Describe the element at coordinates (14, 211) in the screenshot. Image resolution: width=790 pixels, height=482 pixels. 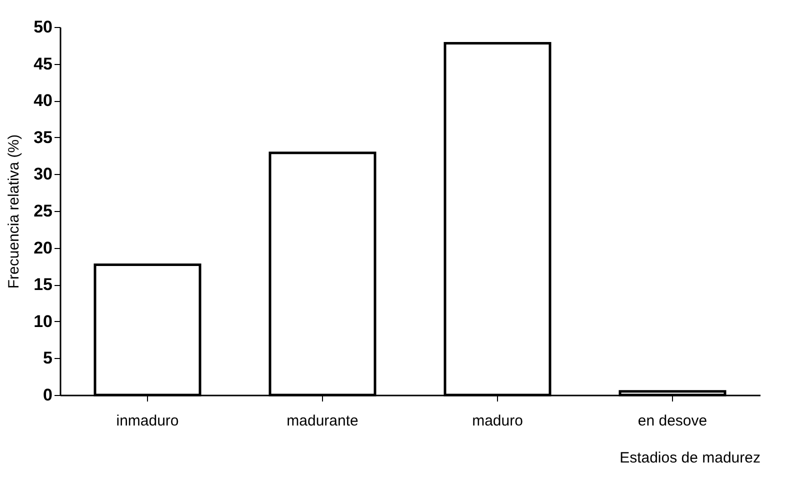
I see `y-axis-title: Frecuencia relativa (%)` at that location.